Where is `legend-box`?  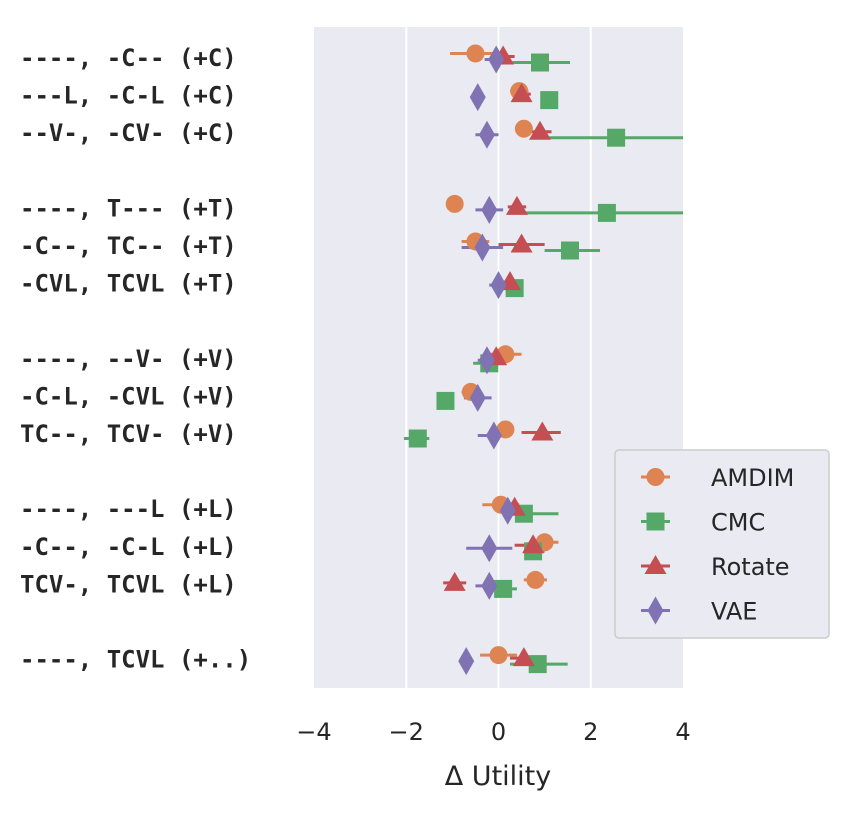
legend-box is located at coordinates (722, 544).